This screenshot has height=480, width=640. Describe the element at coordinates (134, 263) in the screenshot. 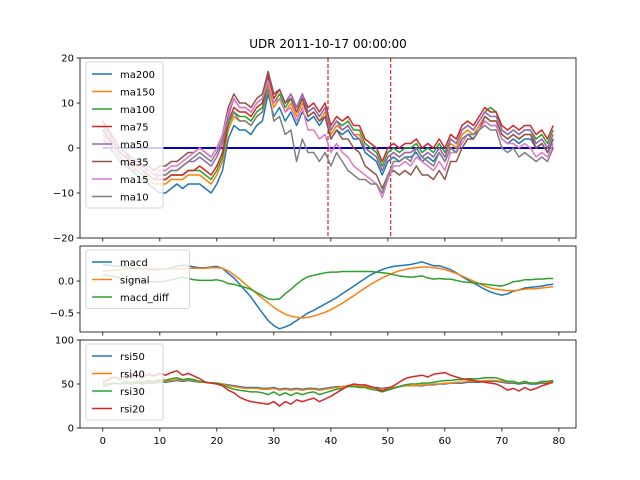

I see `legend-label-macd: macd` at that location.